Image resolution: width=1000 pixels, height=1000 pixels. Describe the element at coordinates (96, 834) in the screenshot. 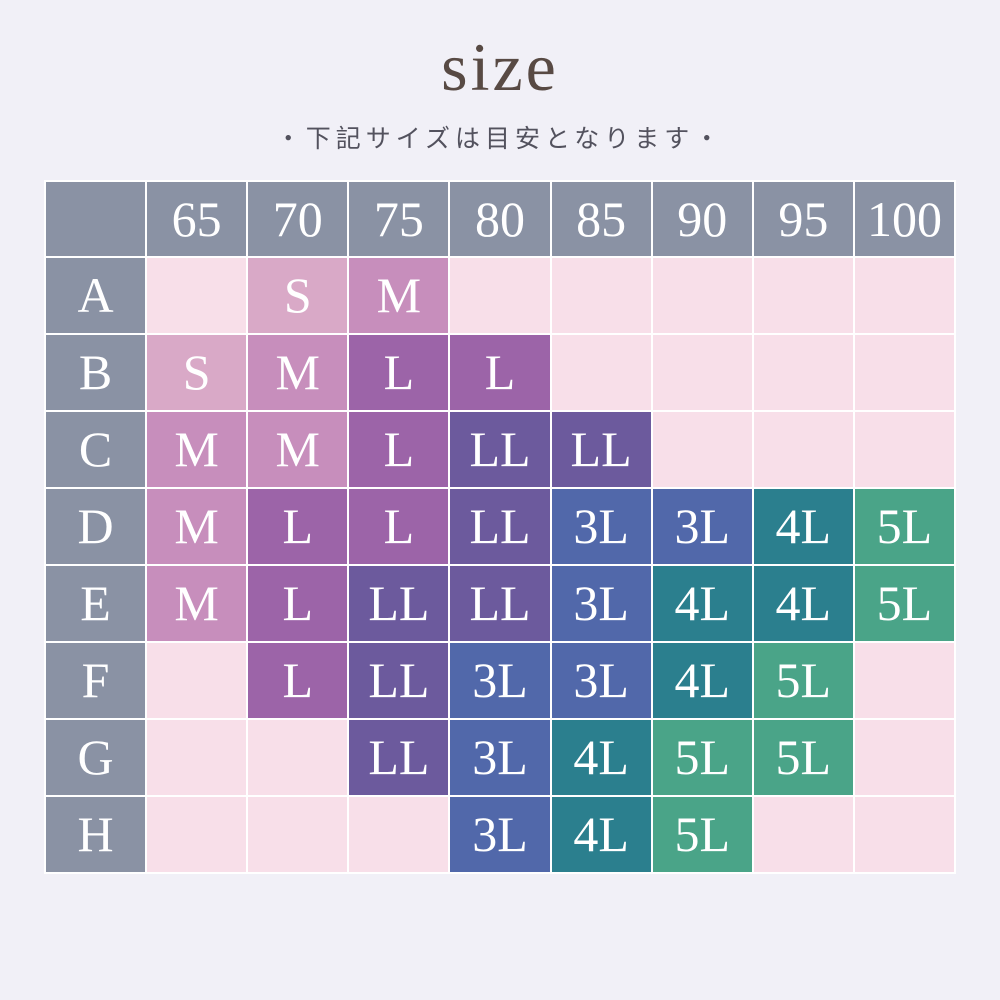

I see `row-label-H: H` at that location.